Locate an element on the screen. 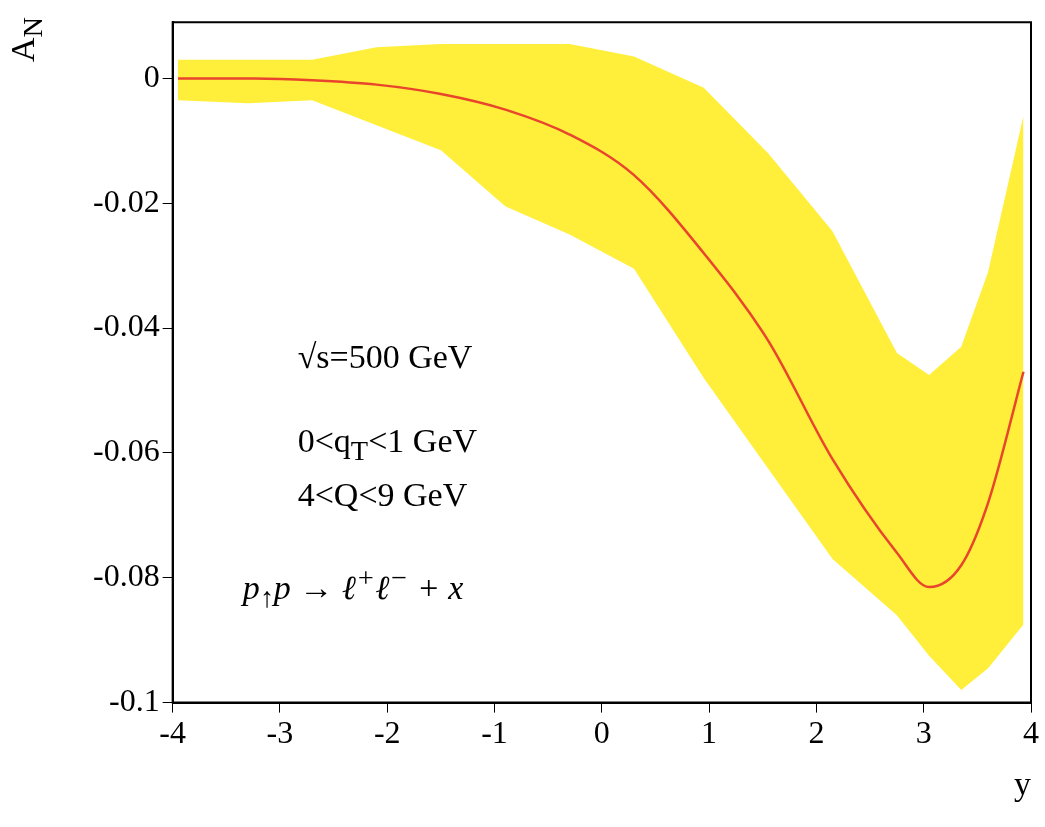  y-tick-label: -0.04 is located at coordinates (126, 325).